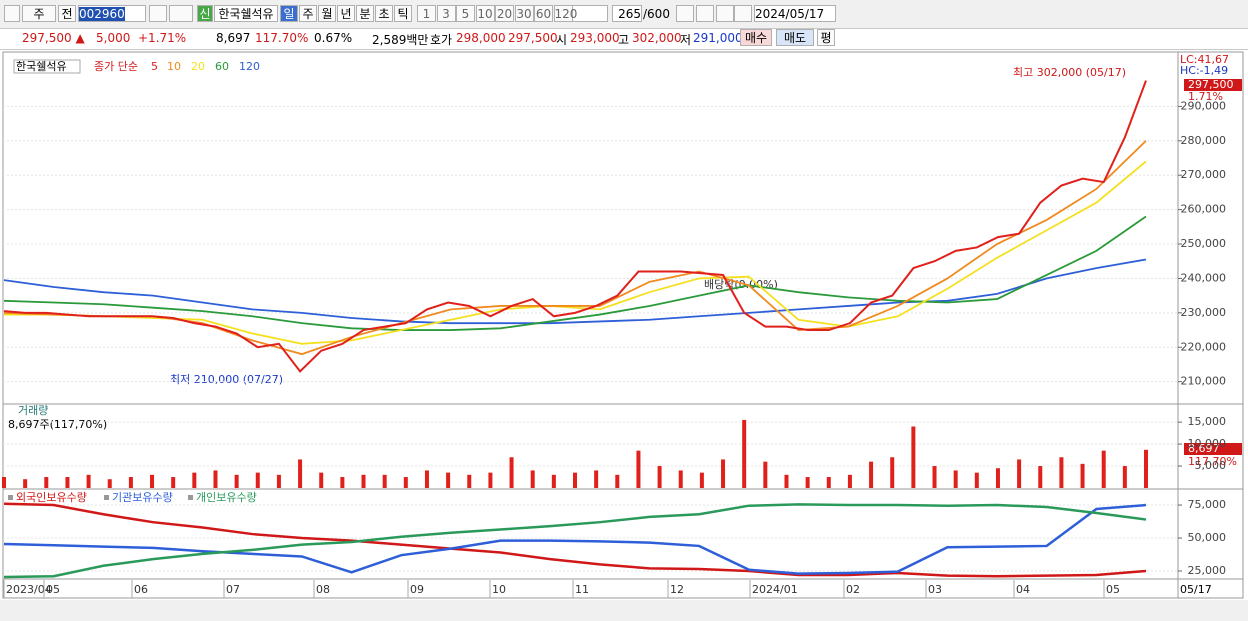  What do you see at coordinates (441, 40) in the screenshot?
I see `ask-label: 호가` at bounding box center [441, 40].